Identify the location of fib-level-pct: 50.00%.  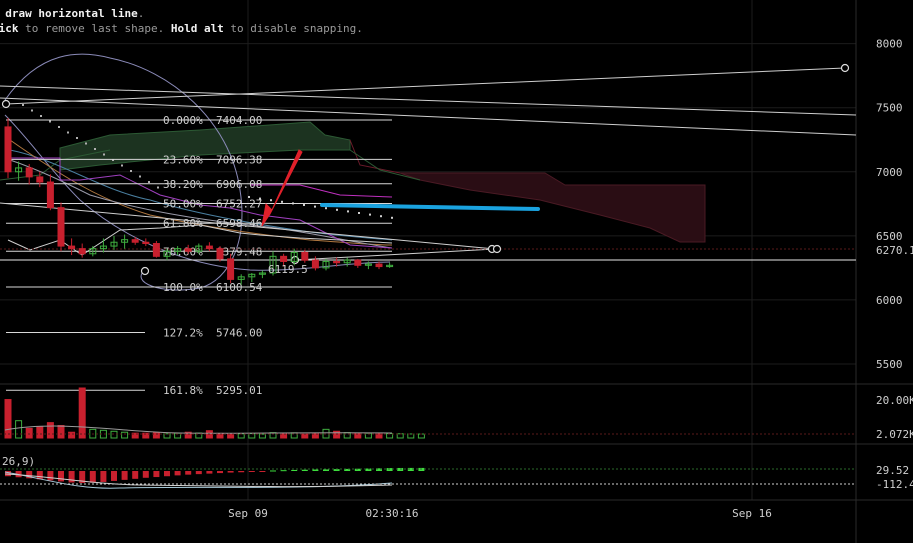
(183, 204).